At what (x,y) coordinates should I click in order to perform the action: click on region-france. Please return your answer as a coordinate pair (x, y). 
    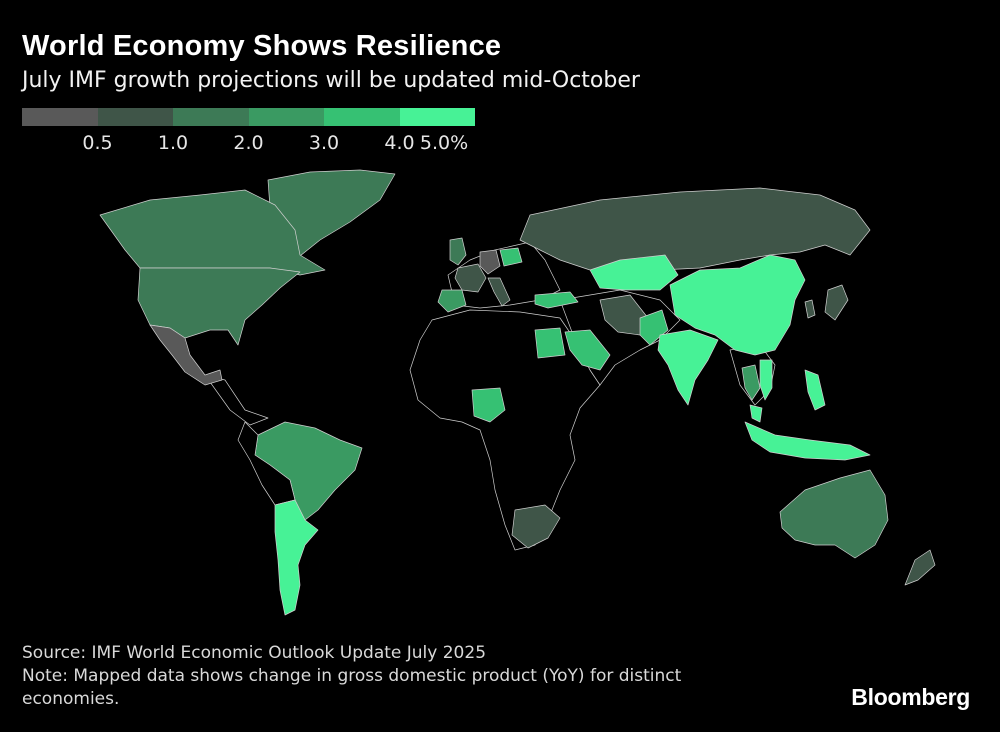
    Looking at the image, I should click on (470, 278).